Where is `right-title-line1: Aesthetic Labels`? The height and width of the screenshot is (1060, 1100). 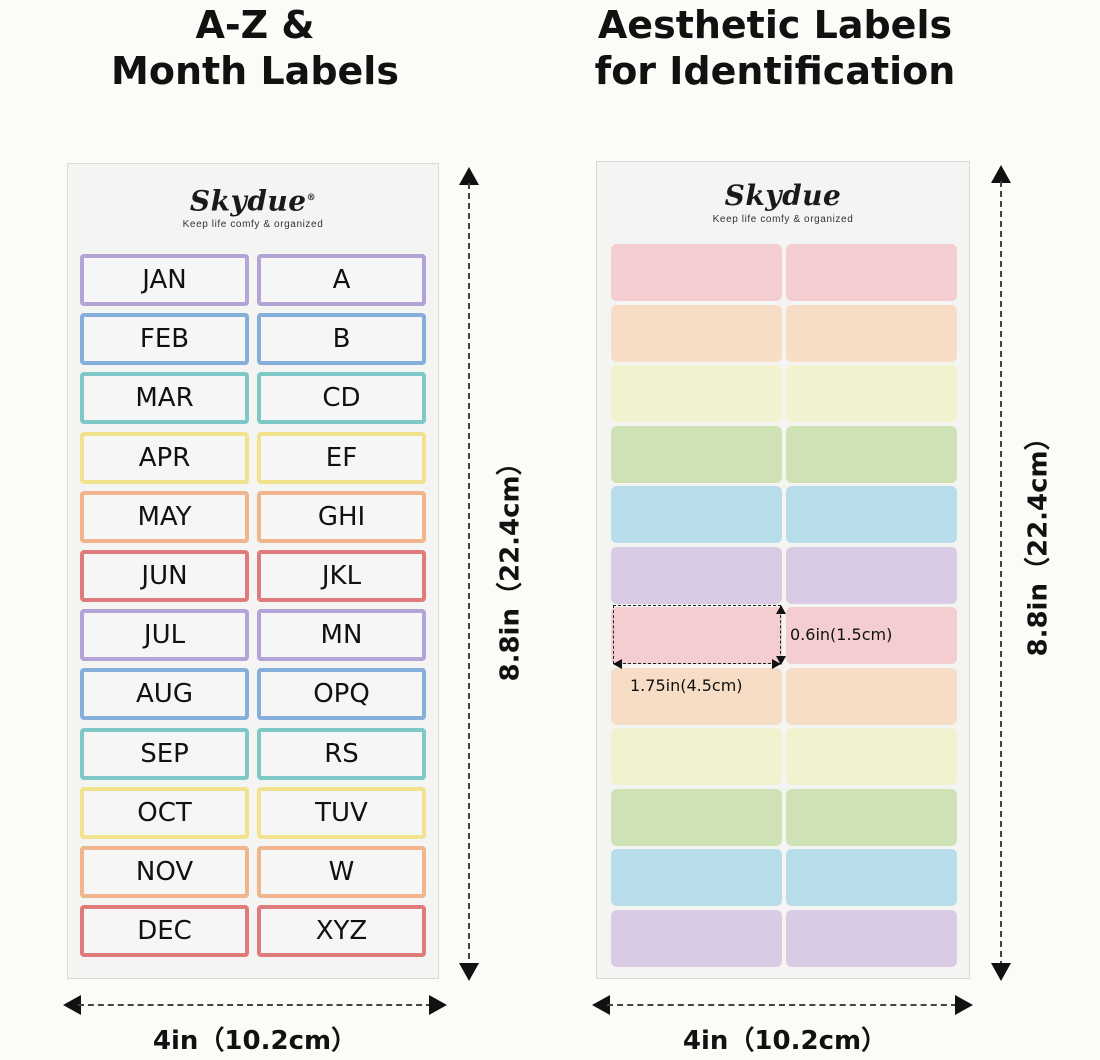 right-title-line1: Aesthetic Labels is located at coordinates (775, 25).